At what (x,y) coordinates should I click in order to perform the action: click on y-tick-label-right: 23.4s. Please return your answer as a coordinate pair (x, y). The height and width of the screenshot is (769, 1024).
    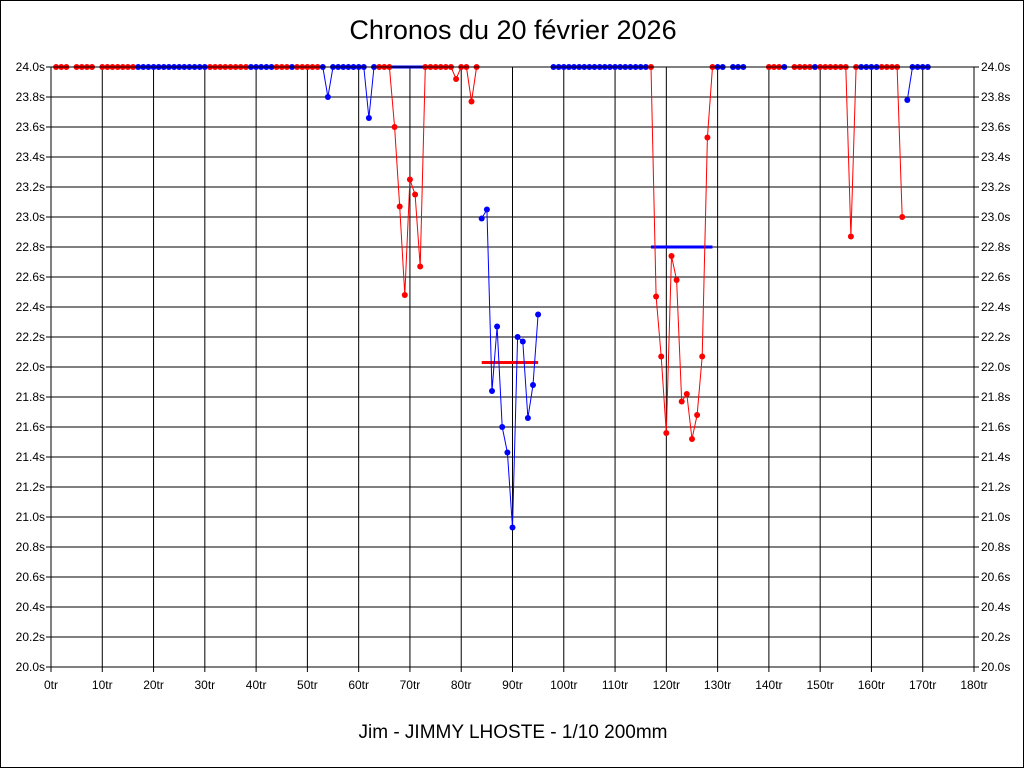
    Looking at the image, I should click on (995, 157).